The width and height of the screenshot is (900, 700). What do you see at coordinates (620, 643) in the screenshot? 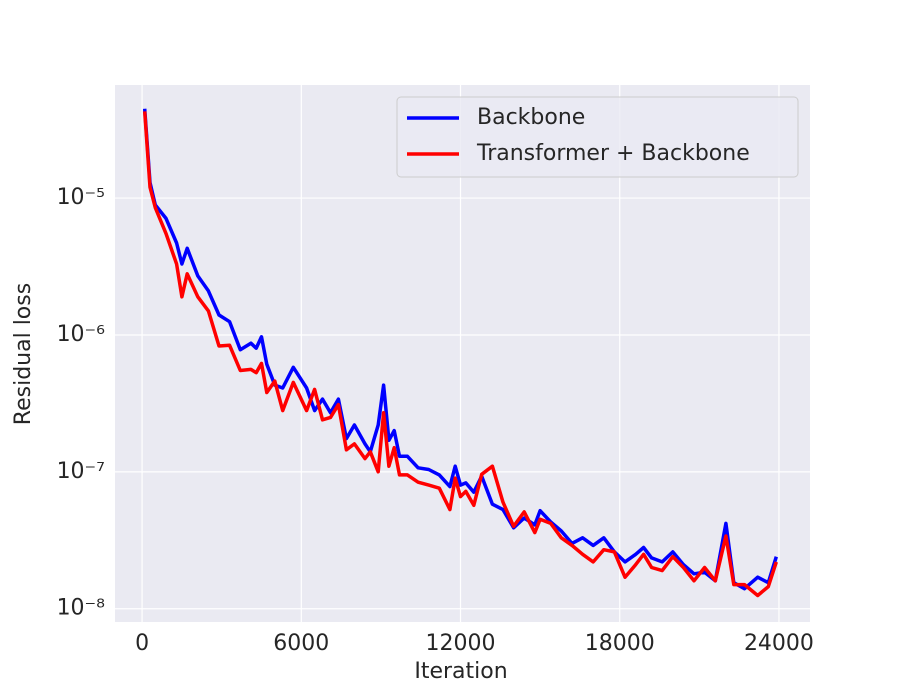
I see `x-tick-label: 18000` at bounding box center [620, 643].